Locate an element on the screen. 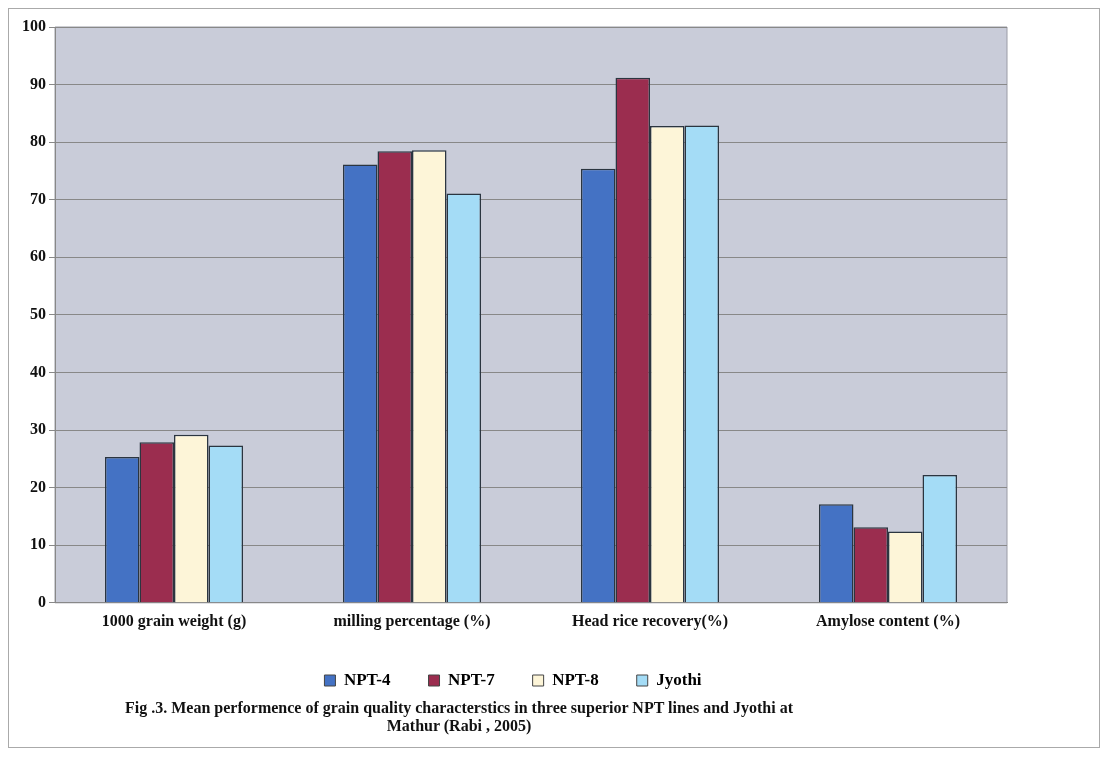 Image resolution: width=1114 pixels, height=784 pixels. x-tick-label: Amylose content (%) is located at coordinates (888, 620).